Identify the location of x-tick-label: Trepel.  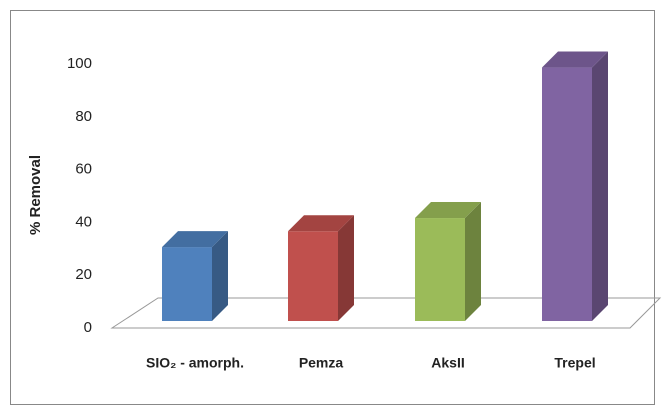
(574, 363).